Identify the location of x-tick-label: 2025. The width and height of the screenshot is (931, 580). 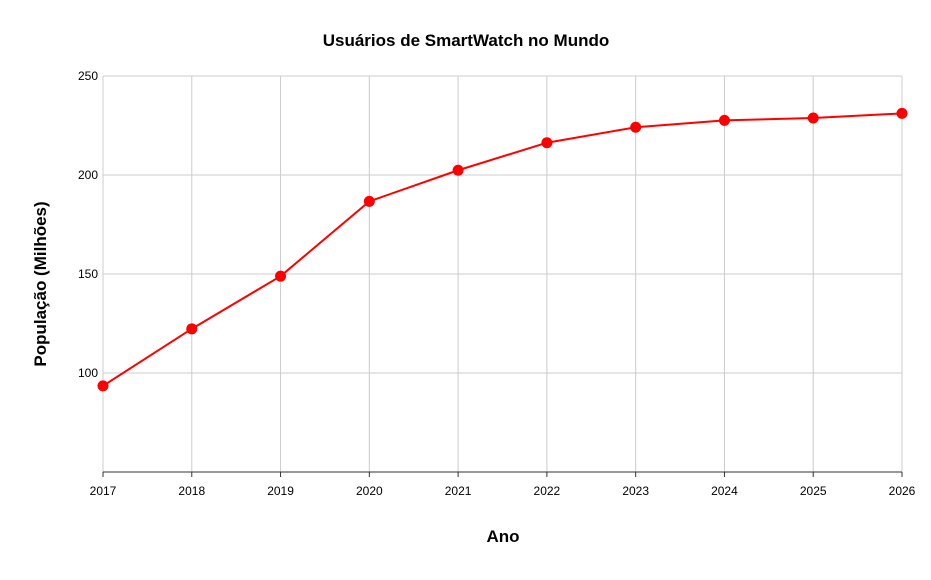
(813, 491).